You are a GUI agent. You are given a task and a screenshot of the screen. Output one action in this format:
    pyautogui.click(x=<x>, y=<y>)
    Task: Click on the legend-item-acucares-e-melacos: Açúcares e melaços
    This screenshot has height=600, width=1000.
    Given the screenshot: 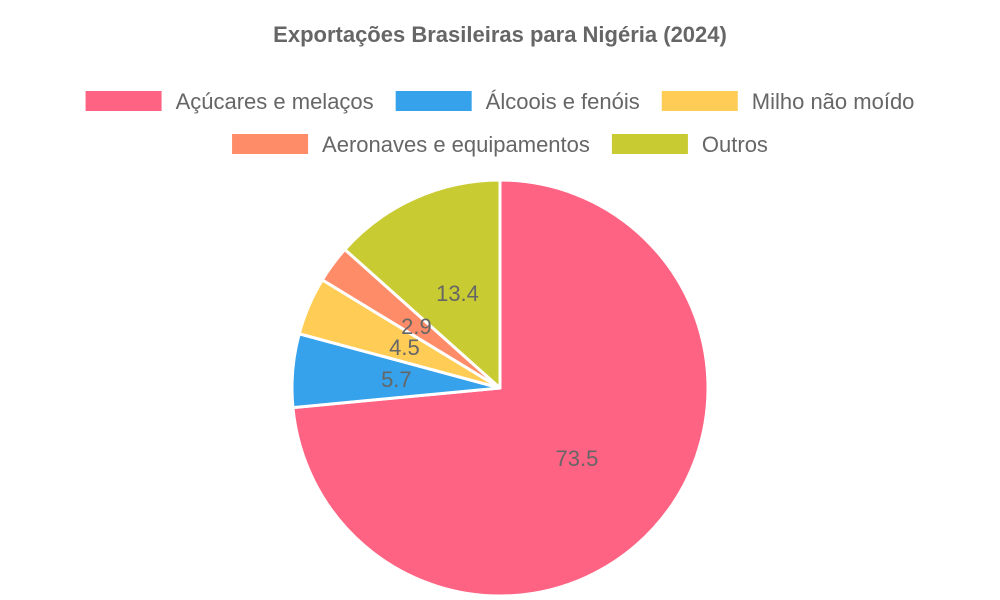 What is the action you would take?
    pyautogui.click(x=229, y=101)
    